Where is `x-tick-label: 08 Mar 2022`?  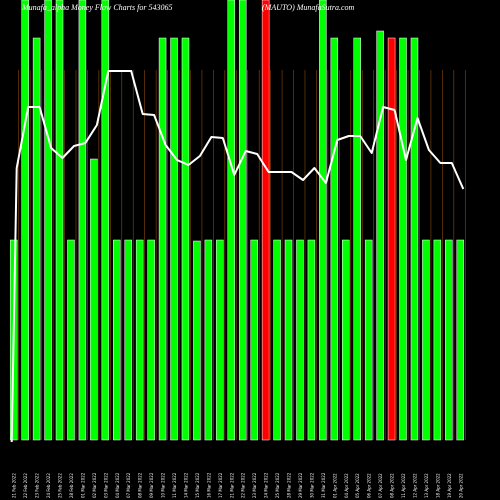 x-tick-label: 08 Mar 2022 is located at coordinates (140, 485).